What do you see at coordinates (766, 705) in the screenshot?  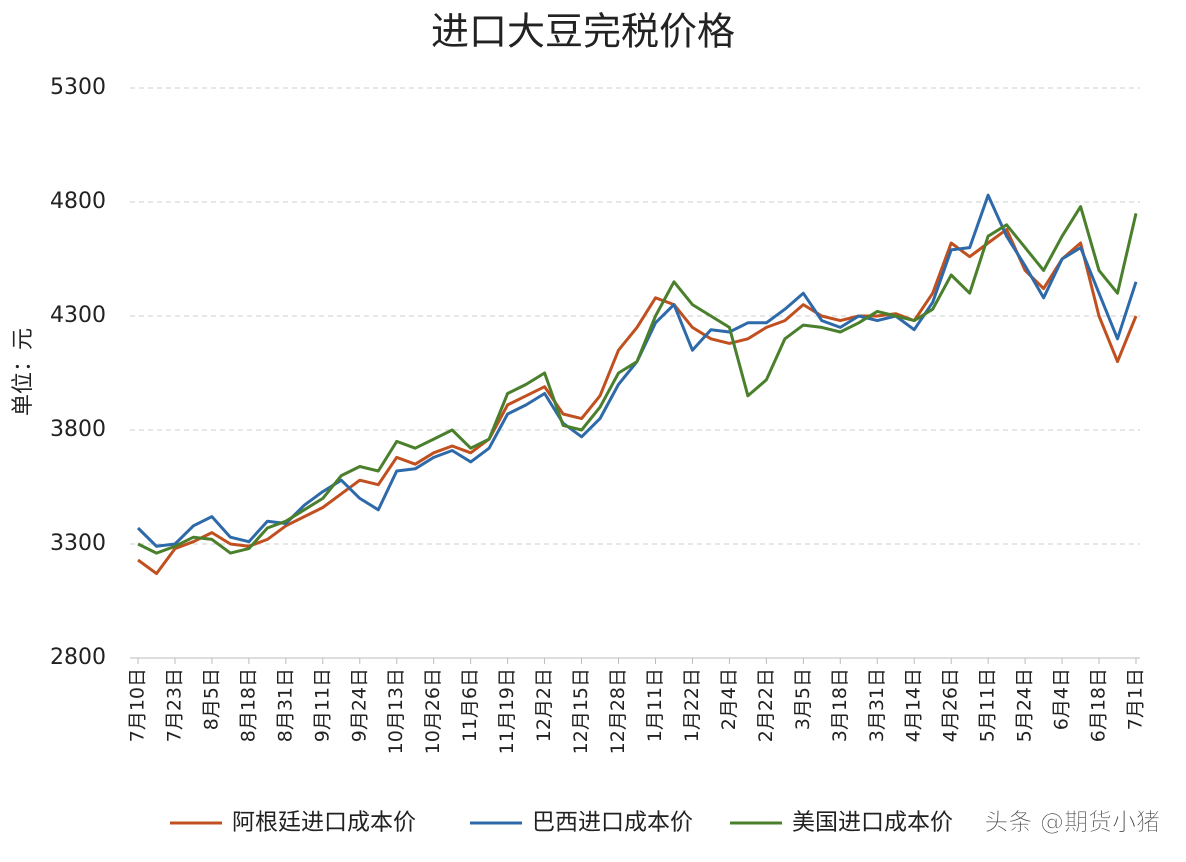 I see `x-tick-label: 2月22日` at bounding box center [766, 705].